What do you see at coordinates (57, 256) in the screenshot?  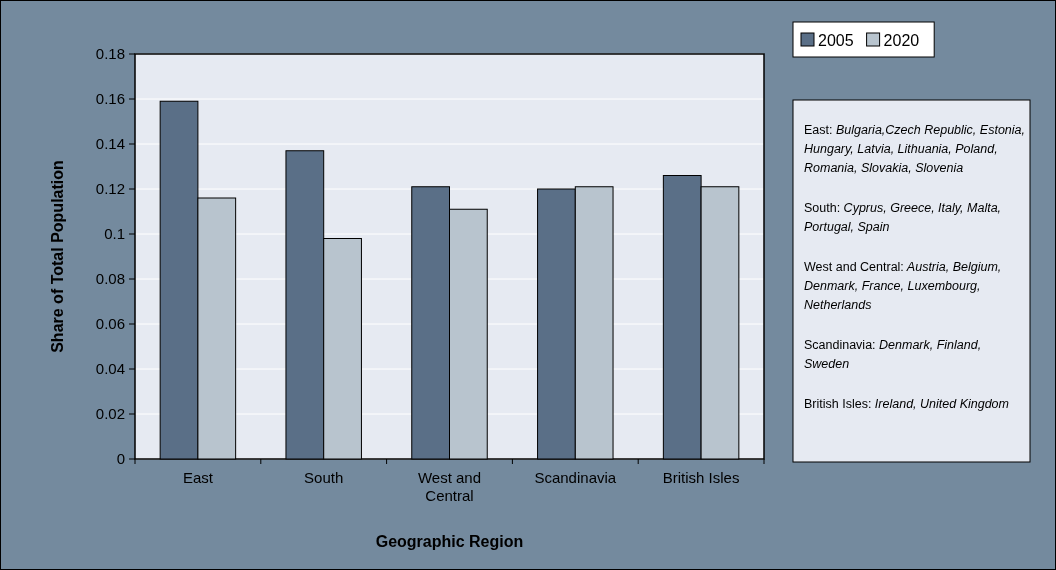 I see `y-axis-title: Share of Total Population` at bounding box center [57, 256].